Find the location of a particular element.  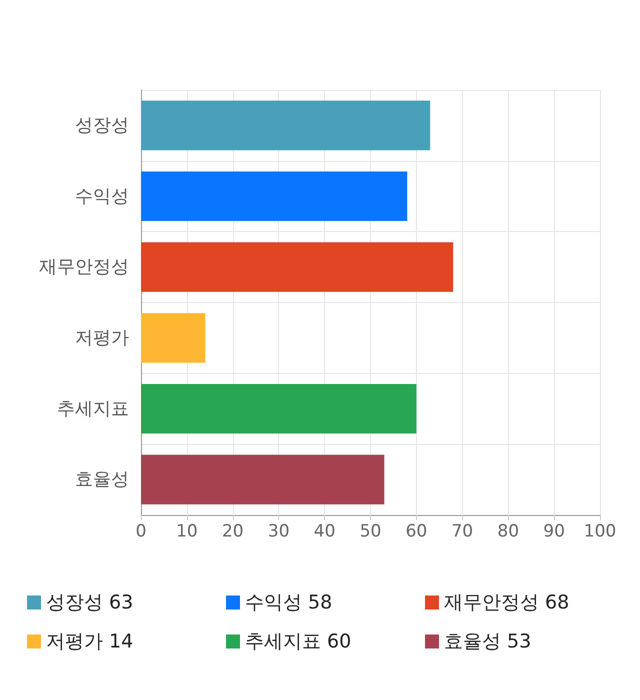

x-tick-label: 100 is located at coordinates (600, 532).